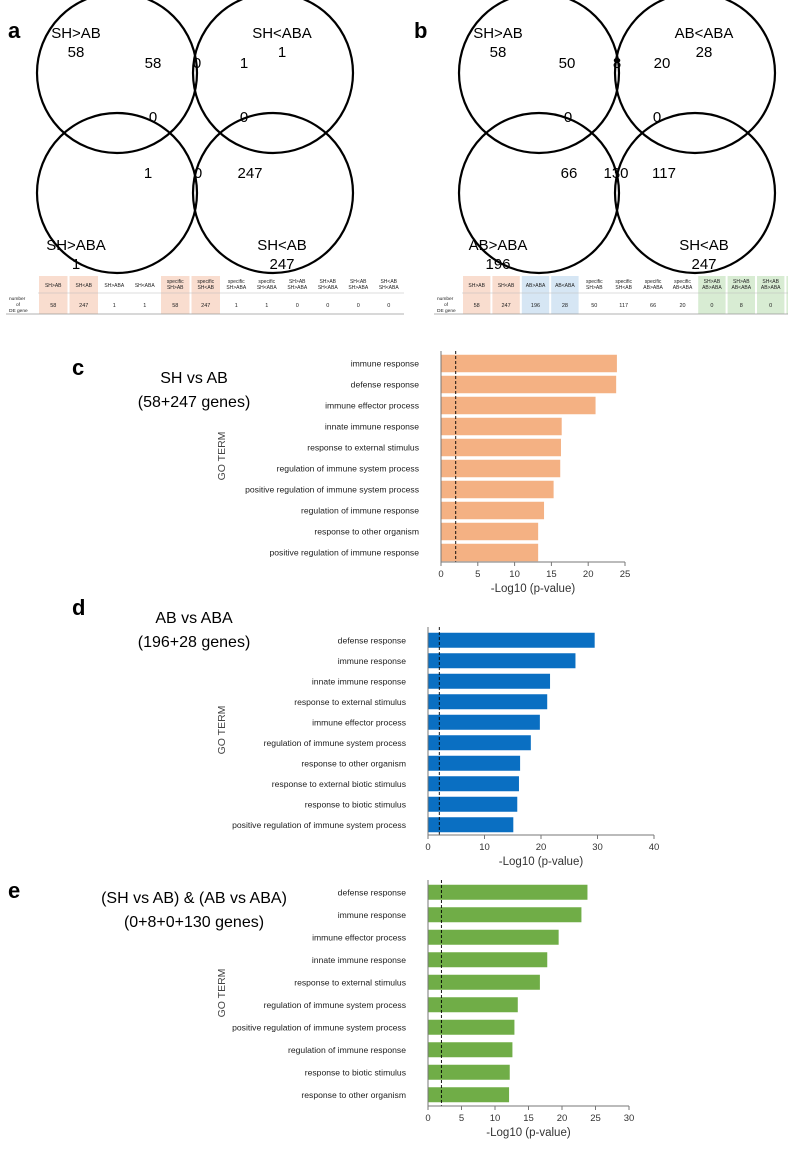 The width and height of the screenshot is (788, 1150). Describe the element at coordinates (363, 448) in the screenshot. I see `category-label: response to external stimulus` at that location.